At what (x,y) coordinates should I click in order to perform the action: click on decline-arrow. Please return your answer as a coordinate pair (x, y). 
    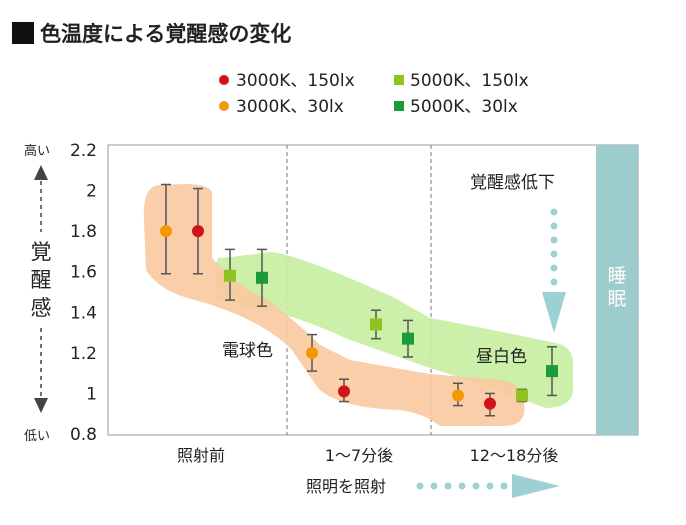
    Looking at the image, I should click on (554, 270).